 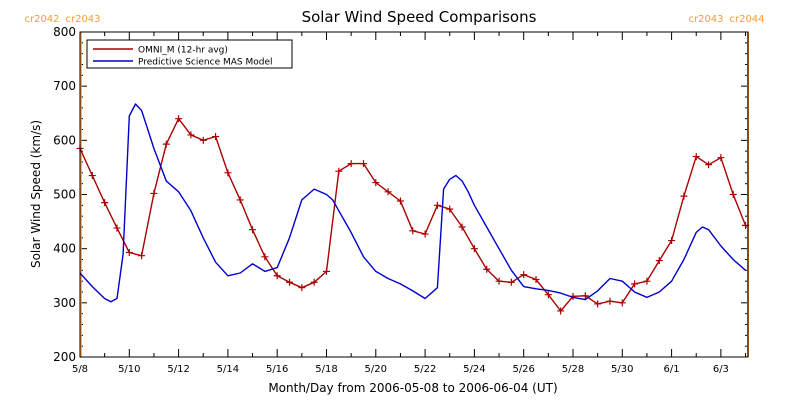 I want to click on y-tick-label: 300, so click(x=64, y=303).